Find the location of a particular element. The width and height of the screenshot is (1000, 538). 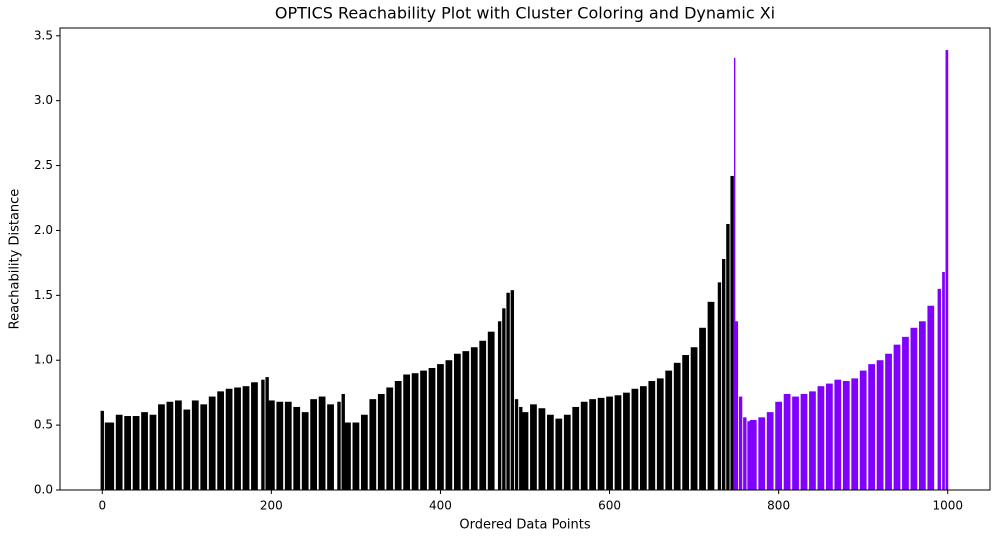

x-tick-label: 400 is located at coordinates (440, 506).